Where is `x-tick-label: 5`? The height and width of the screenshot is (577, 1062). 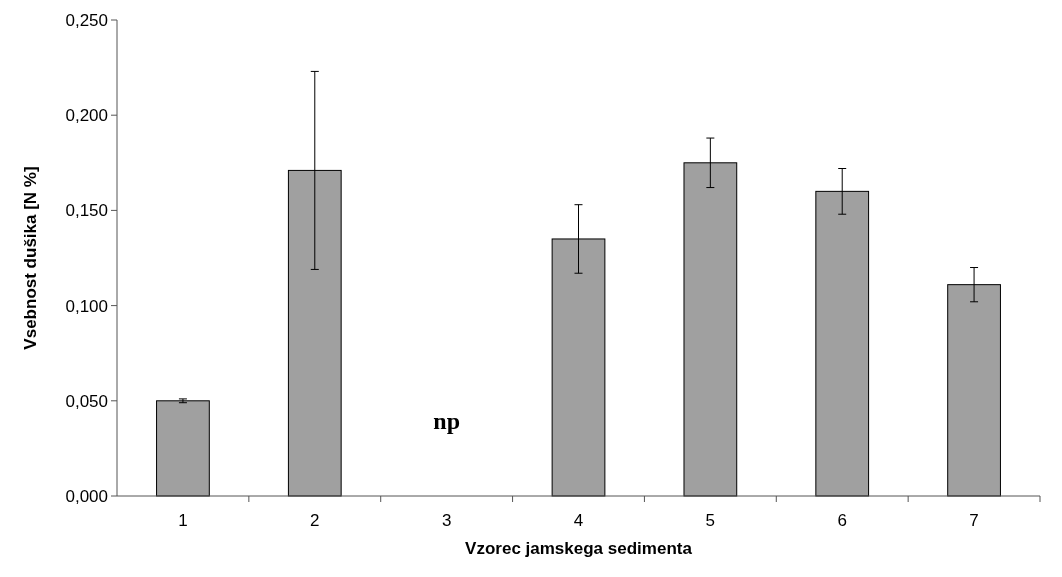 x-tick-label: 5 is located at coordinates (710, 520).